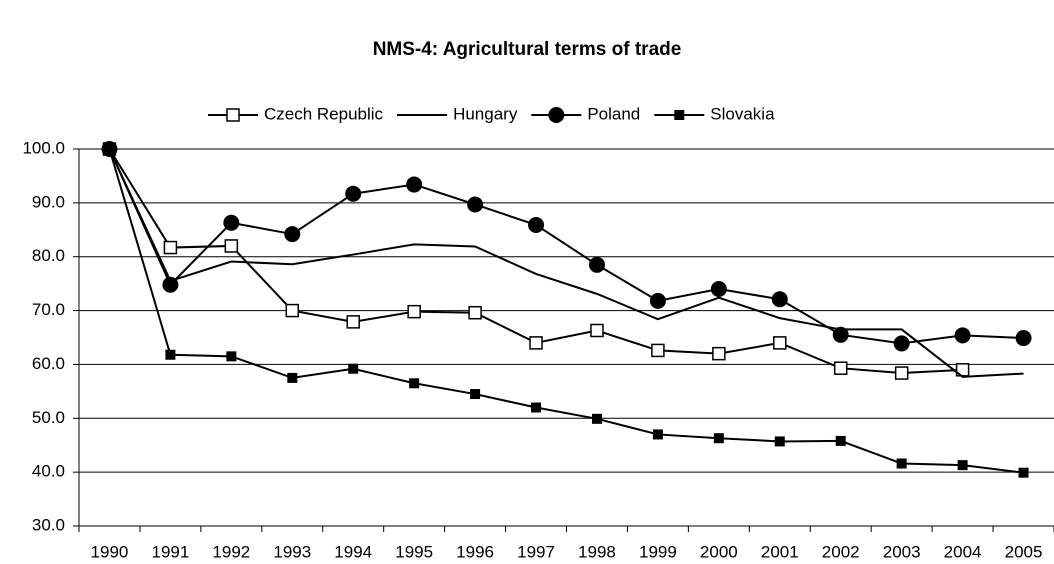  What do you see at coordinates (658, 551) in the screenshot?
I see `x-tick-label: 1999` at bounding box center [658, 551].